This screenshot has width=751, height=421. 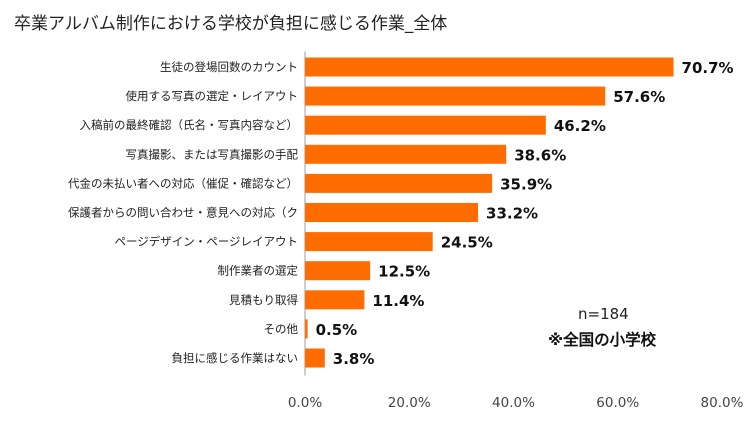 What do you see at coordinates (258, 271) in the screenshot?
I see `category-label: 制作業者の選定` at bounding box center [258, 271].